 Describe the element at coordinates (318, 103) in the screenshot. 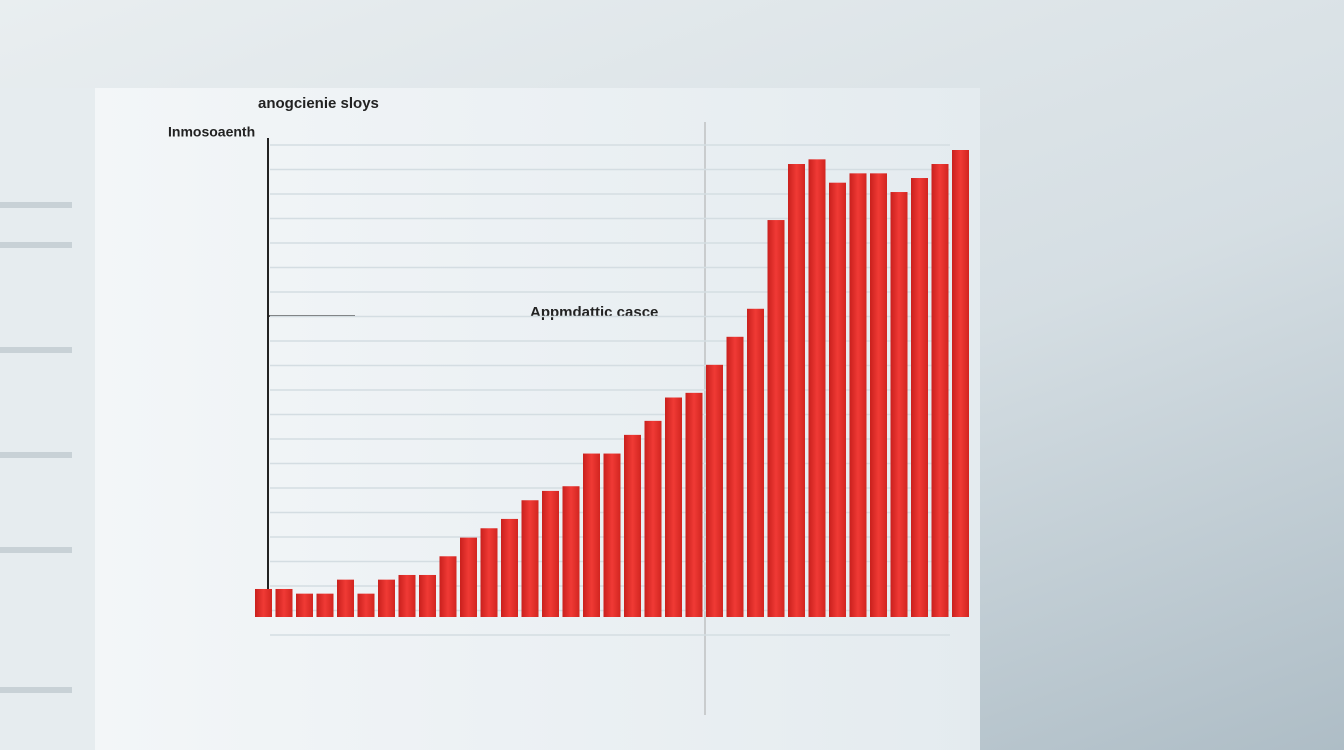

I see `chart-title: anogcienie sloys` at that location.